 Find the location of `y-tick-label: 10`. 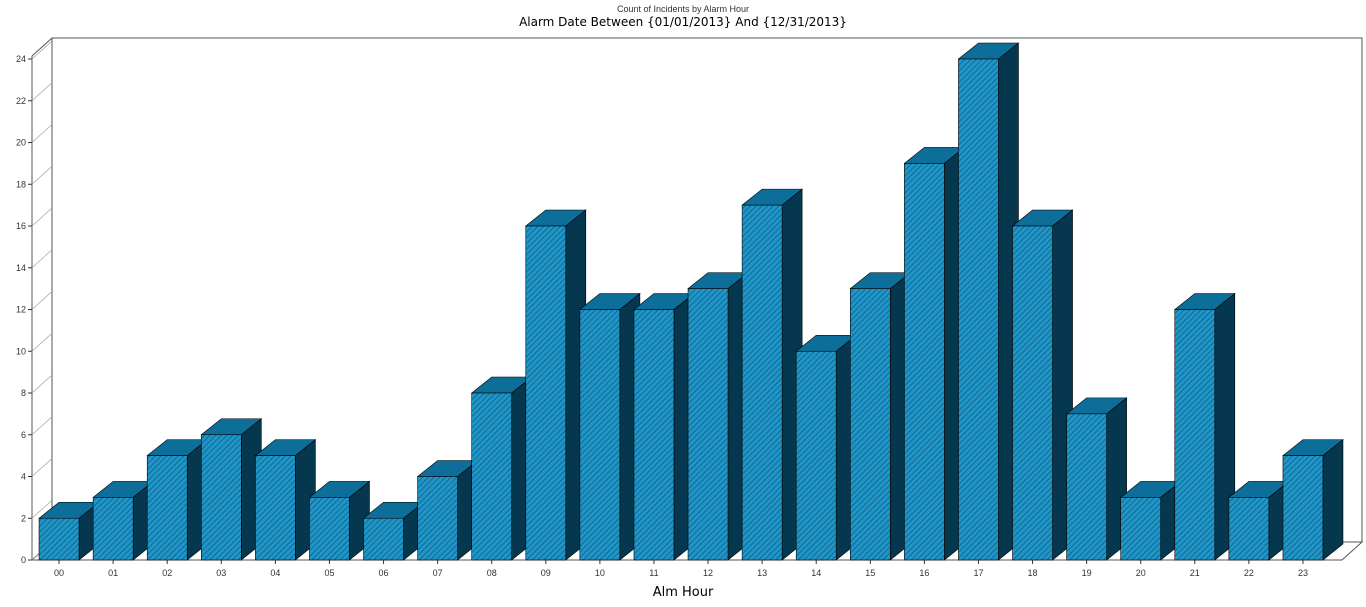

y-tick-label: 10 is located at coordinates (21, 351).